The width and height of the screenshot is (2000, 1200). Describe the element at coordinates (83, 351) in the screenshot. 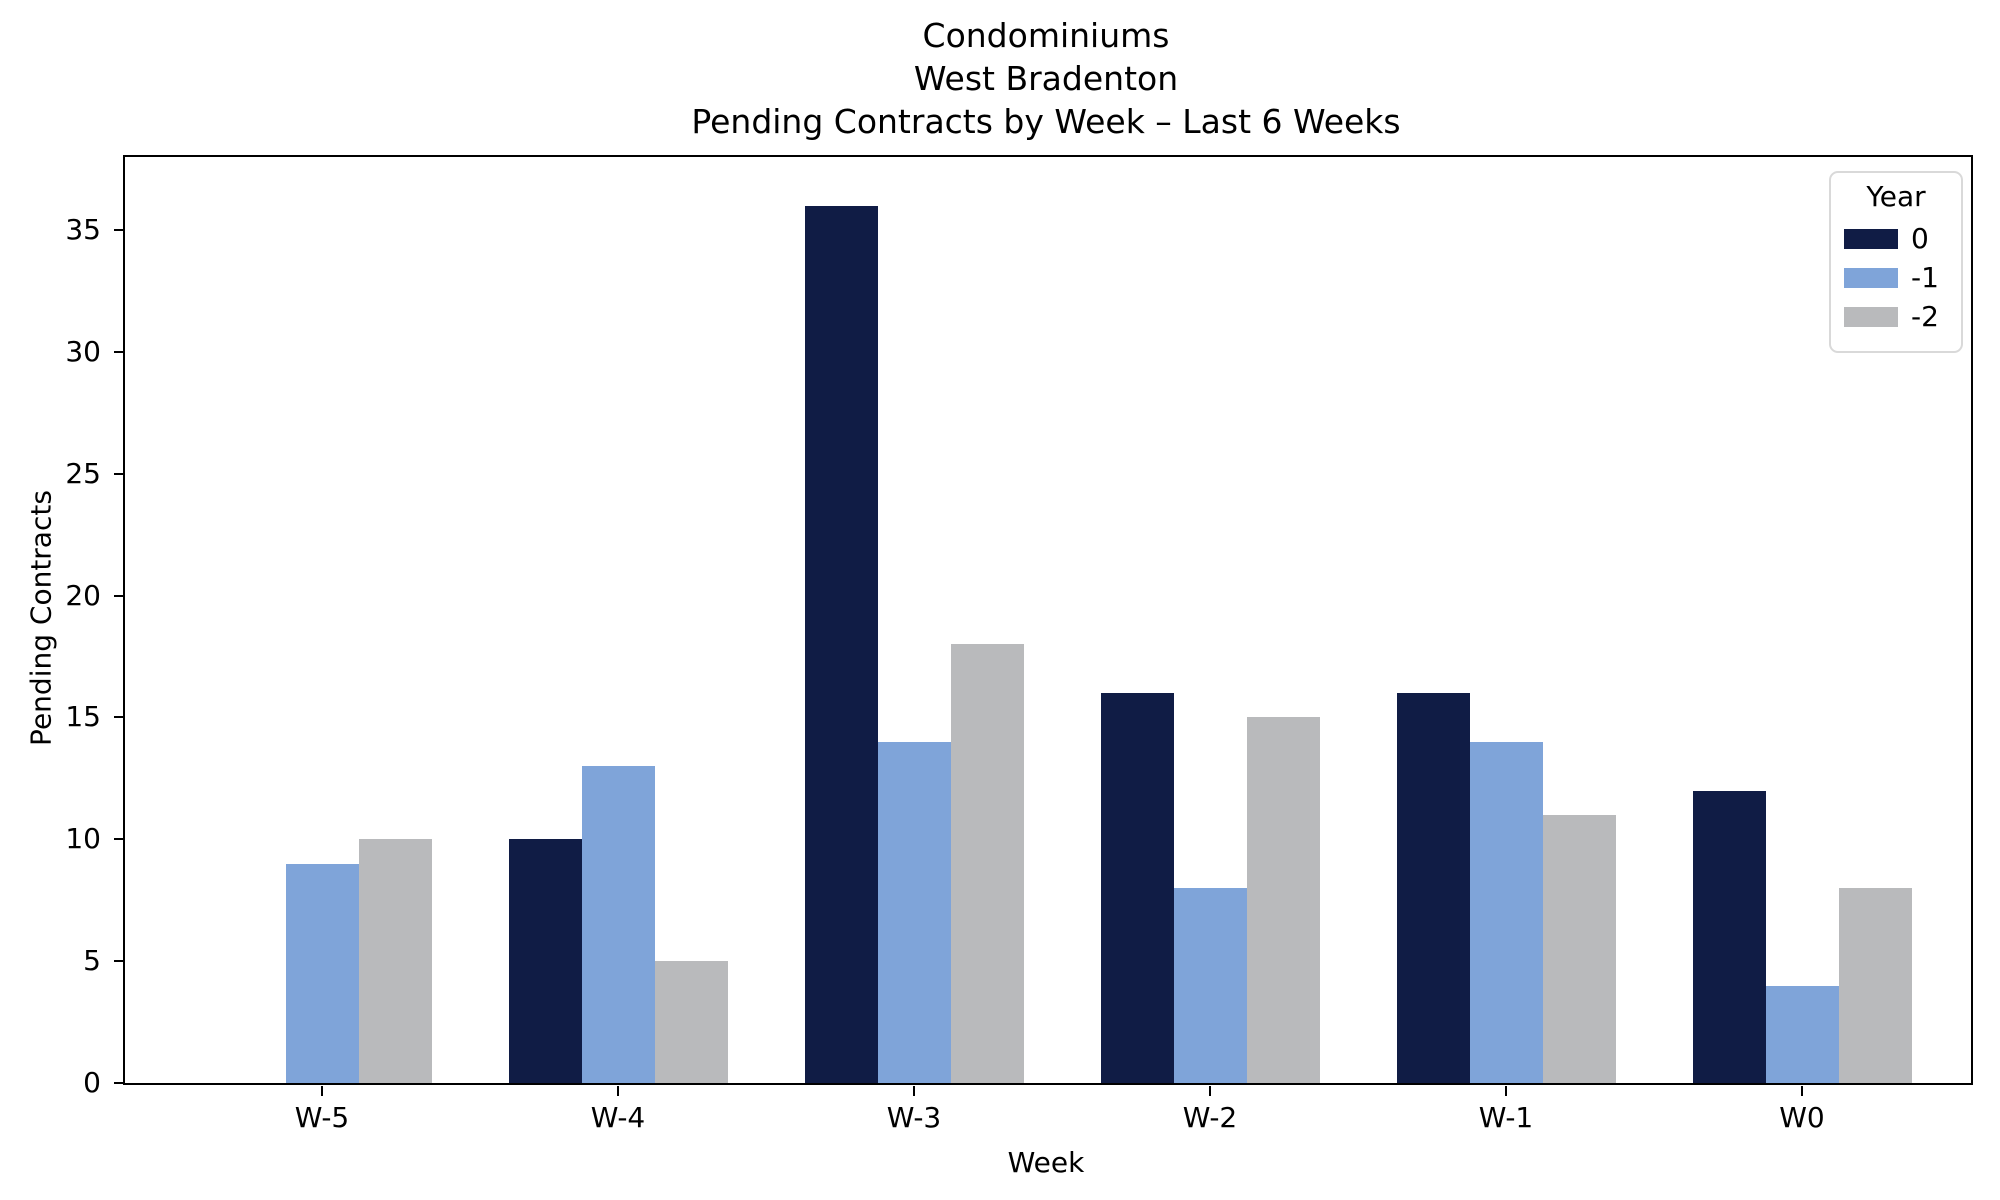

I see `y-tick-label: 30` at that location.